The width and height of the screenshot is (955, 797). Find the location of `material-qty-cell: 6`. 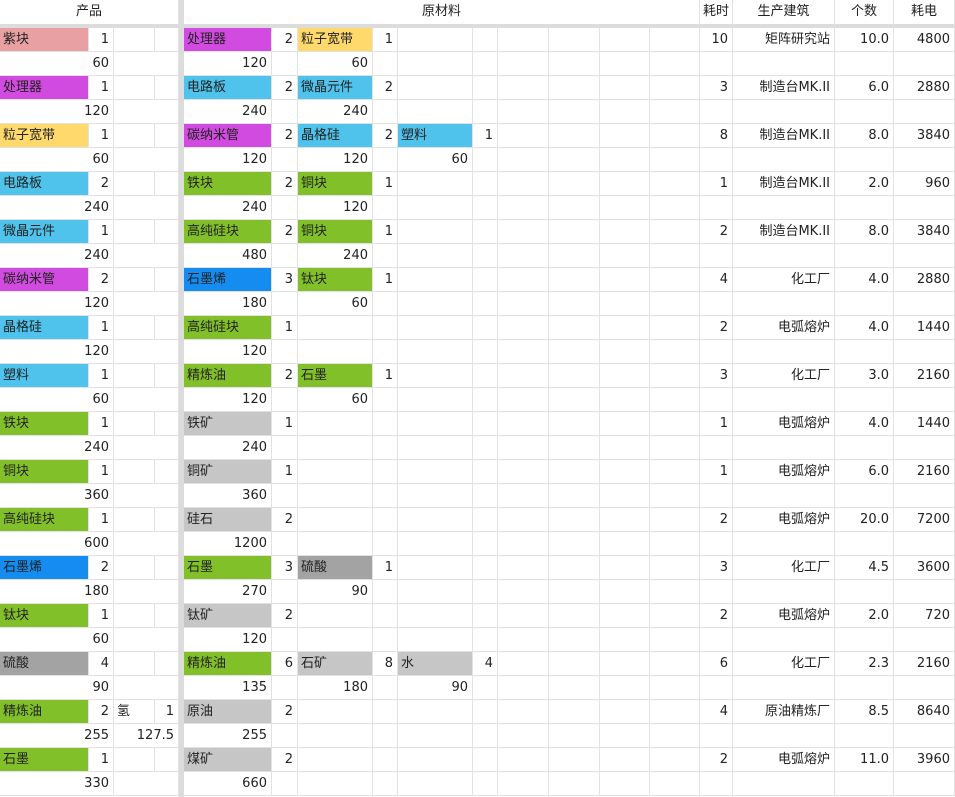

material-qty-cell: 6 is located at coordinates (285, 664).